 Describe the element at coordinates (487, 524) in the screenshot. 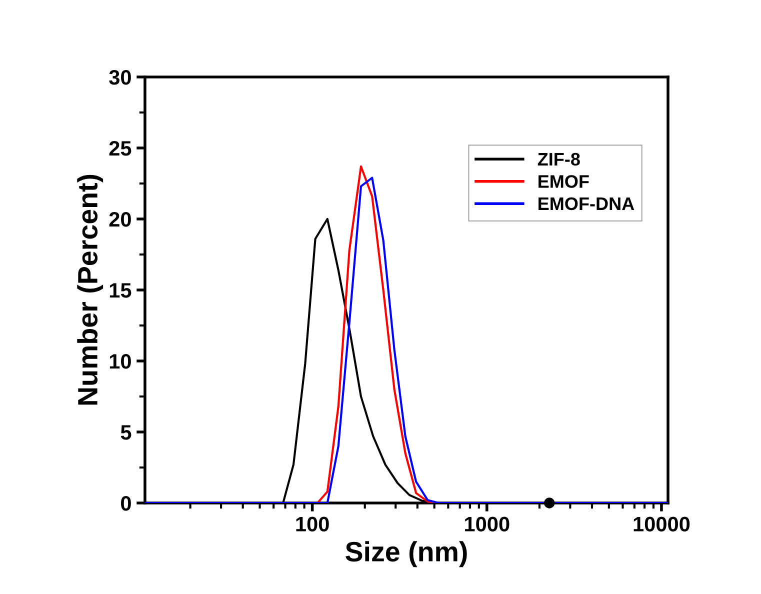

I see `x-tick-label: 1000` at that location.